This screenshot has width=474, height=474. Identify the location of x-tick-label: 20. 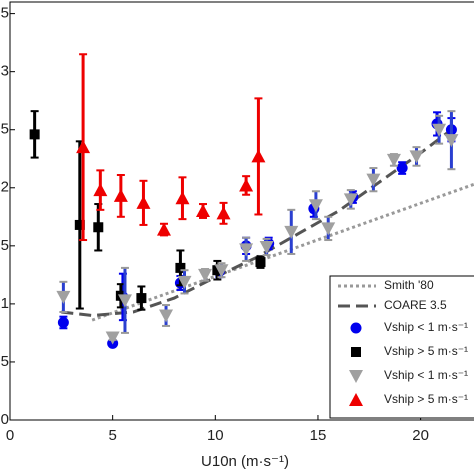
(420, 435).